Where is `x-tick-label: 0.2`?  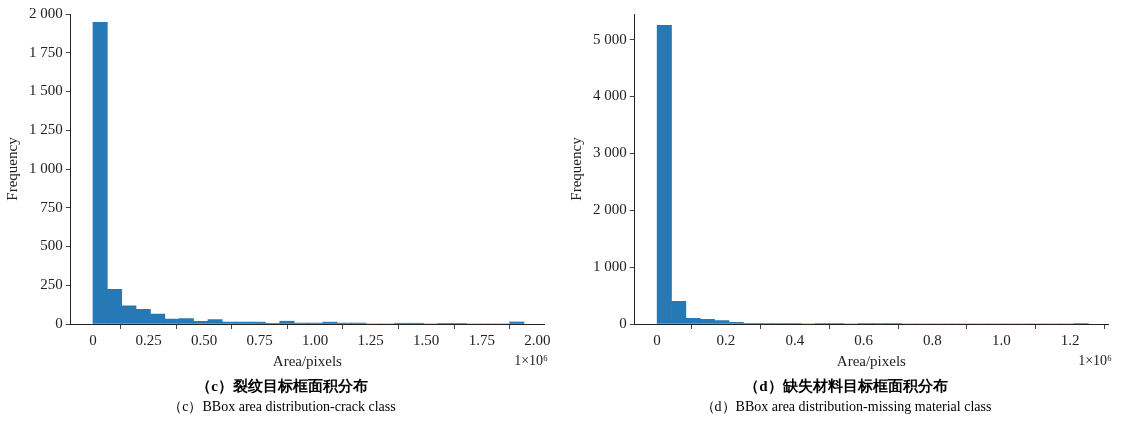
x-tick-label: 0.2 is located at coordinates (726, 339).